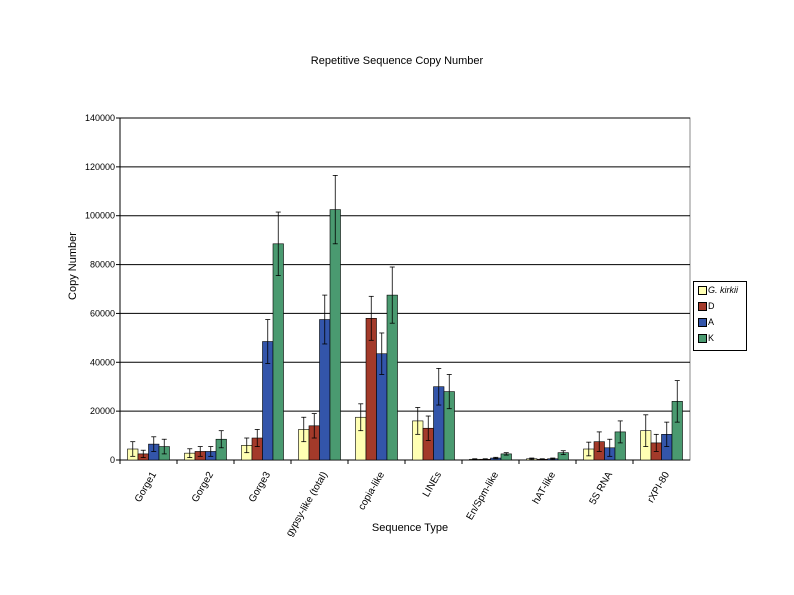 The image size is (794, 595). I want to click on x-axis-label: Sequence Type, so click(410, 528).